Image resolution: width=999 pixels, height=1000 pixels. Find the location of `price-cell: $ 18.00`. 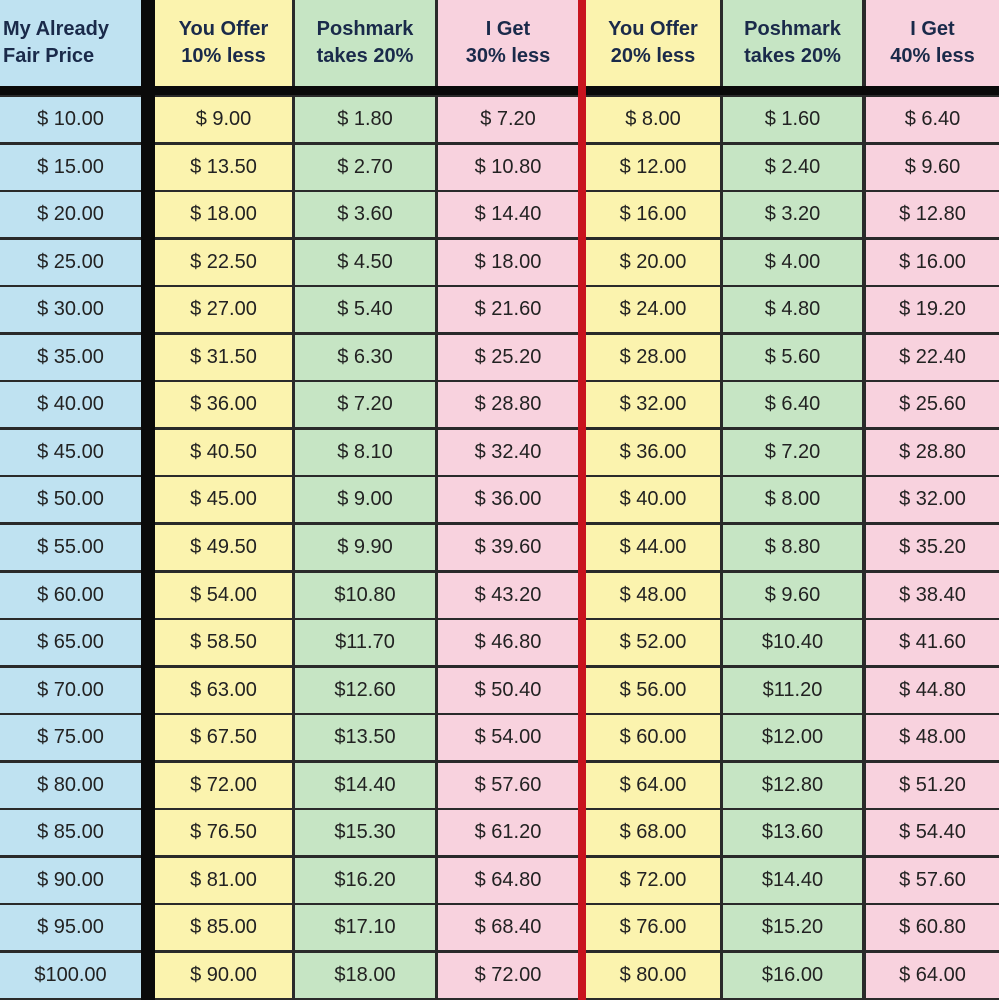

price-cell: $ 18.00 is located at coordinates (223, 215).